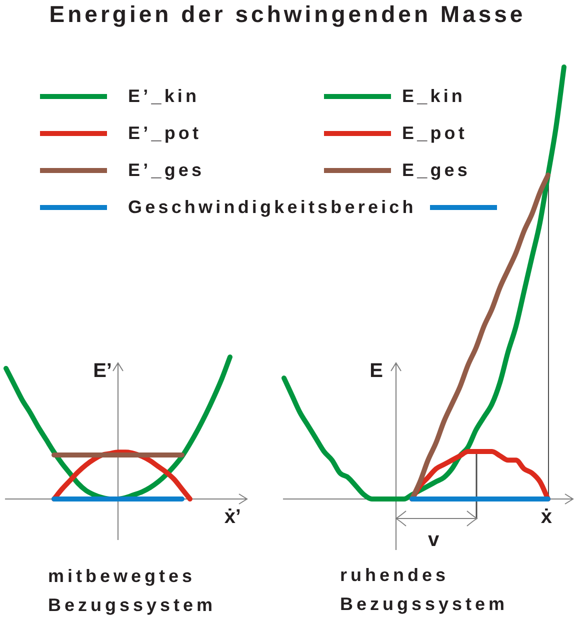  I want to click on y-axis-title: E’, so click(102, 371).